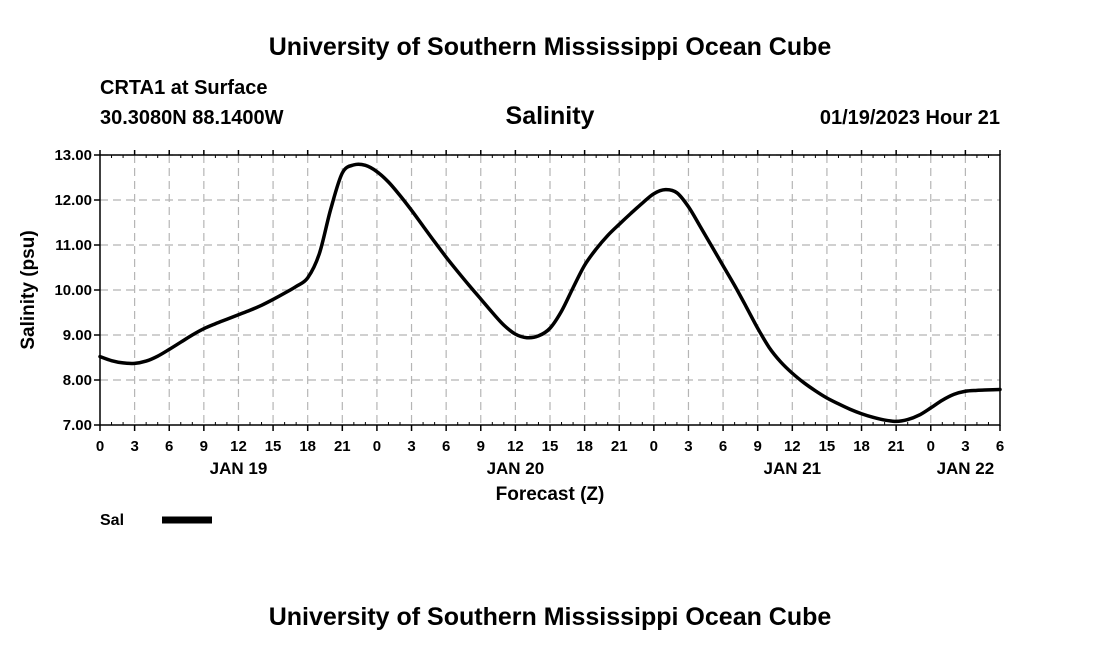  What do you see at coordinates (239, 468) in the screenshot?
I see `day-label: JAN 19` at bounding box center [239, 468].